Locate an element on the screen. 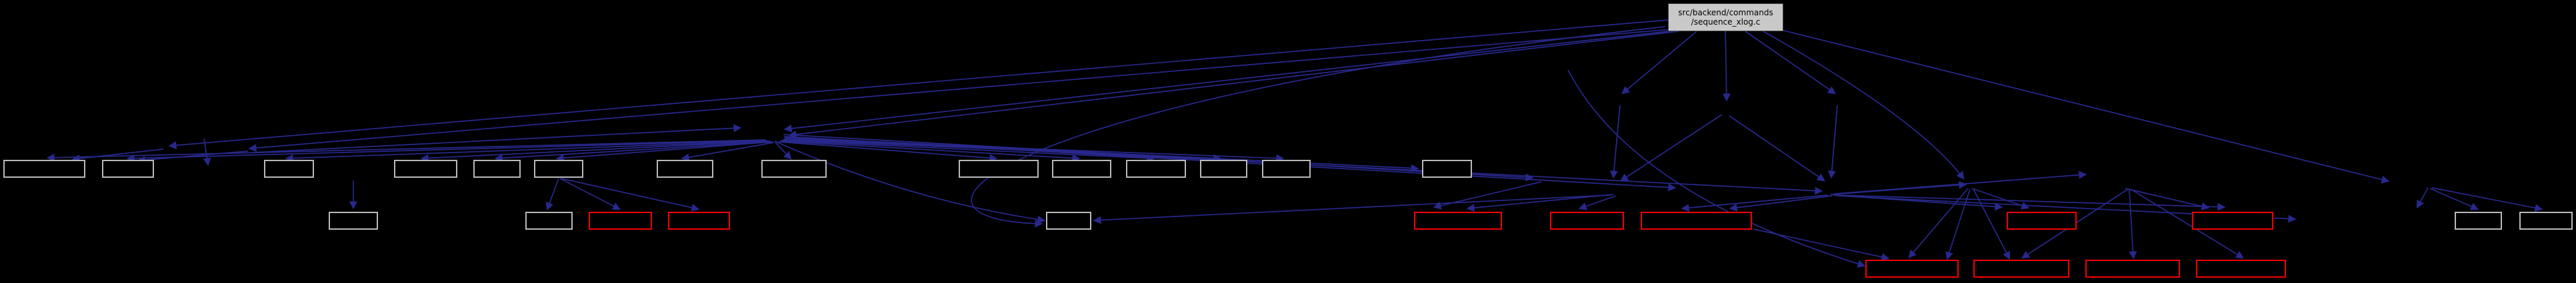 The width and height of the screenshot is (2576, 283). root-file-node: src/backend/commands /sequence_xlog.c is located at coordinates (1725, 17).